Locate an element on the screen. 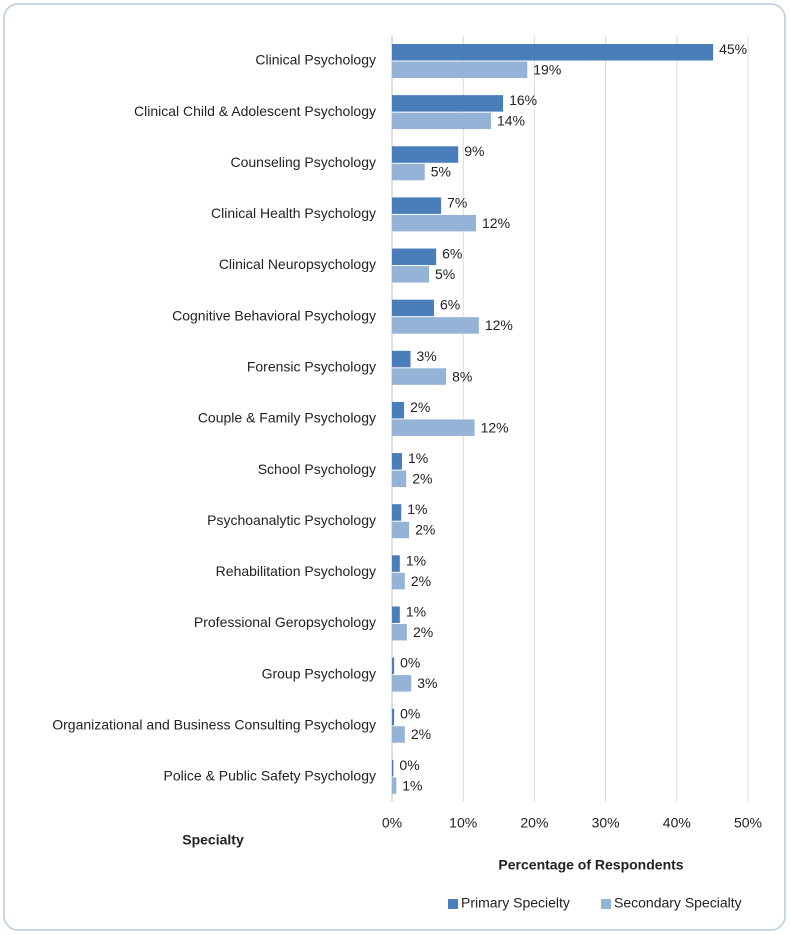 Image resolution: width=790 pixels, height=935 pixels. value-label: 8% is located at coordinates (462, 376).